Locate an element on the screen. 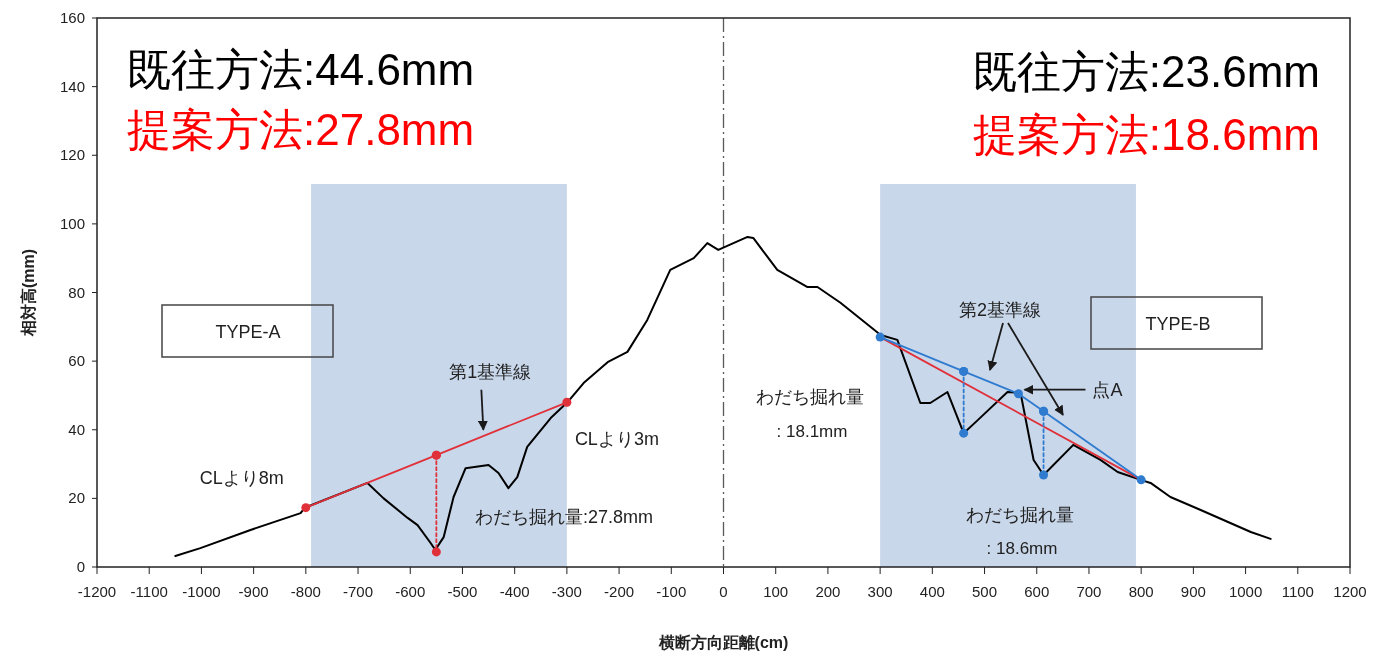 The height and width of the screenshot is (653, 1374). x-tick-label: 800 is located at coordinates (1141, 591).